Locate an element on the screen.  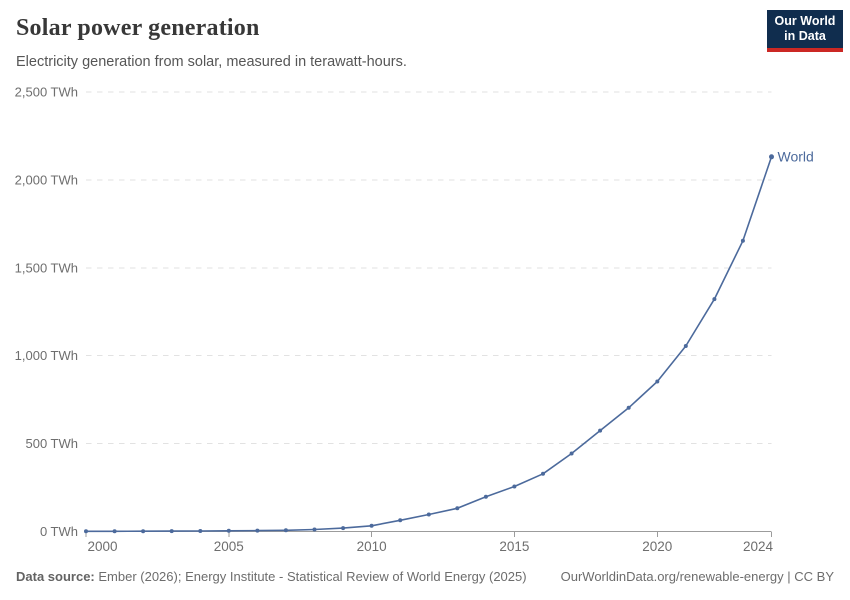
owid-logo-red-bar is located at coordinates (805, 50).